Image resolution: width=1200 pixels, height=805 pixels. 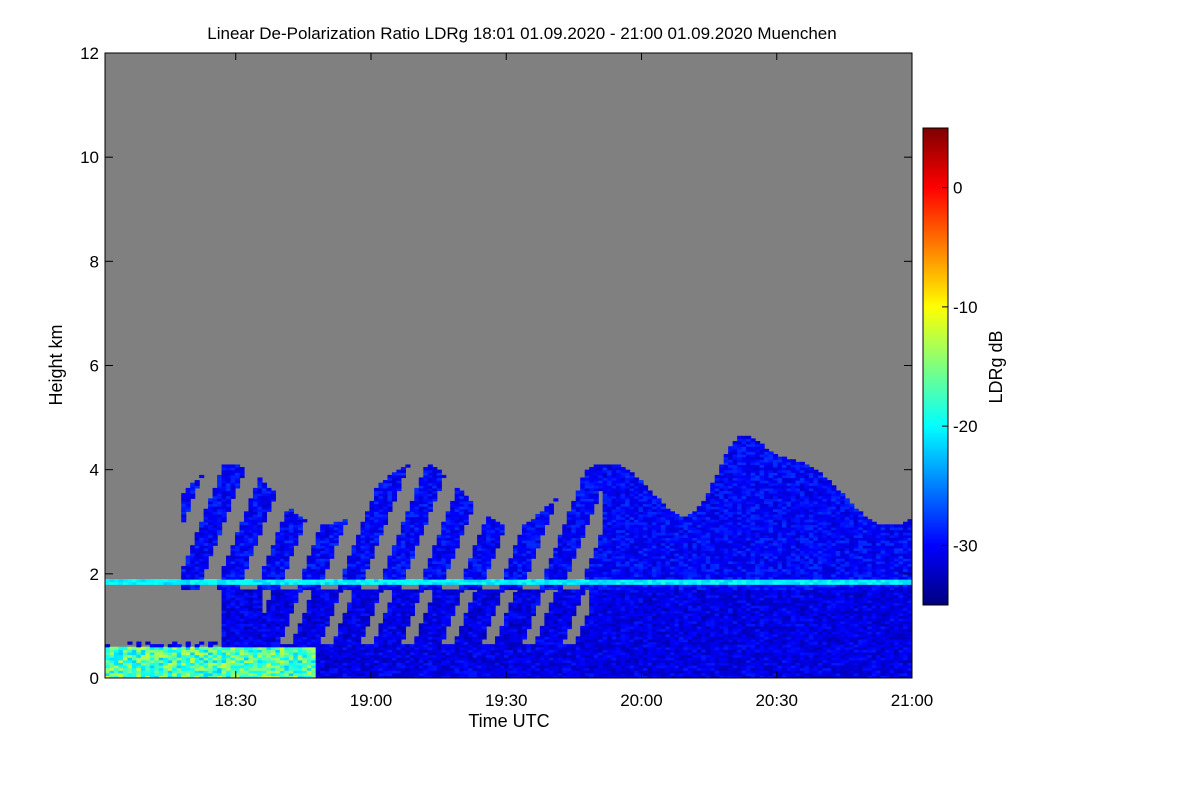 I want to click on y-tick-label: 2, so click(x=94, y=574).